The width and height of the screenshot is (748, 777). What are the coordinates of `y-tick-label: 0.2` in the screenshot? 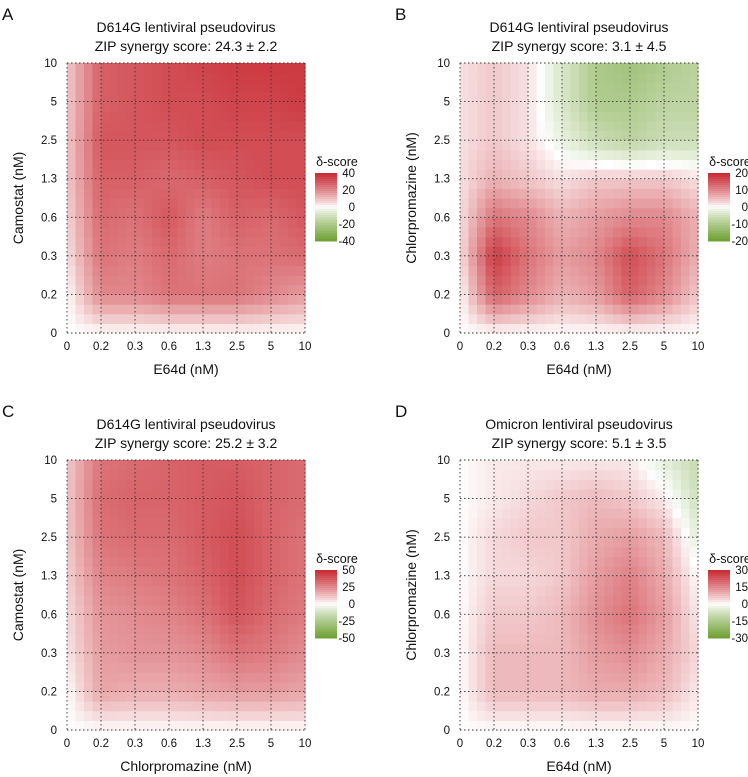 It's located at (442, 692).